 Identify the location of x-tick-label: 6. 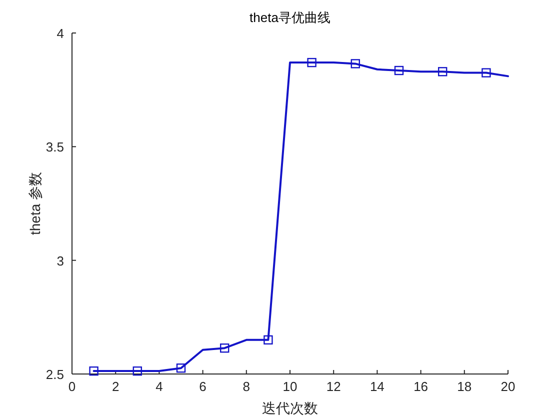
(202, 386).